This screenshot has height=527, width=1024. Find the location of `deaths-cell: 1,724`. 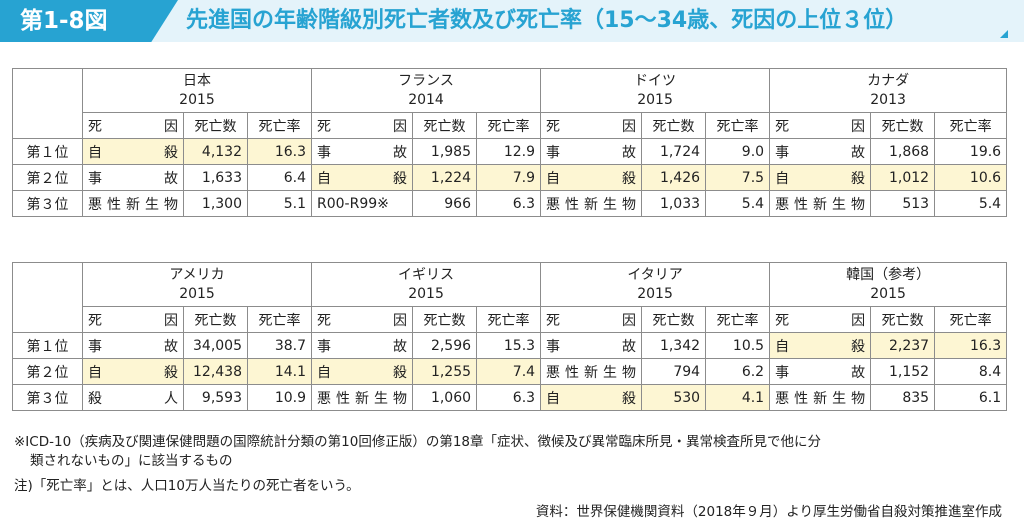

deaths-cell: 1,724 is located at coordinates (674, 151).